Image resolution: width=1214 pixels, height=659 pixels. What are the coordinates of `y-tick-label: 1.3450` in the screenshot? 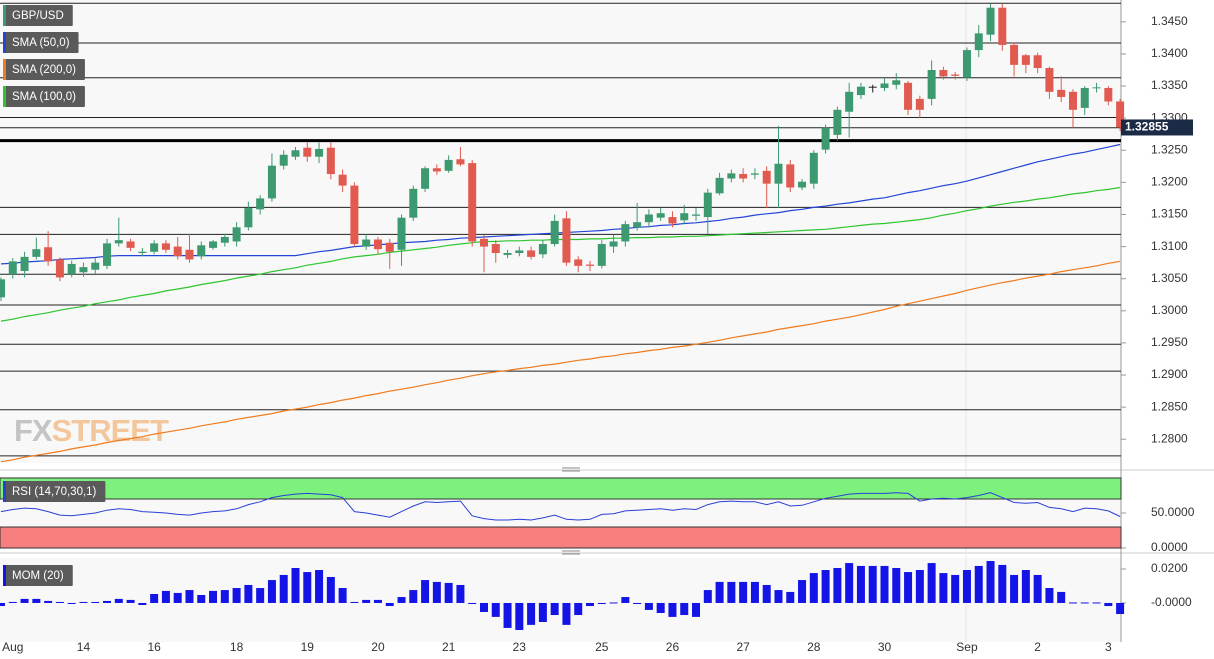 It's located at (1169, 21).